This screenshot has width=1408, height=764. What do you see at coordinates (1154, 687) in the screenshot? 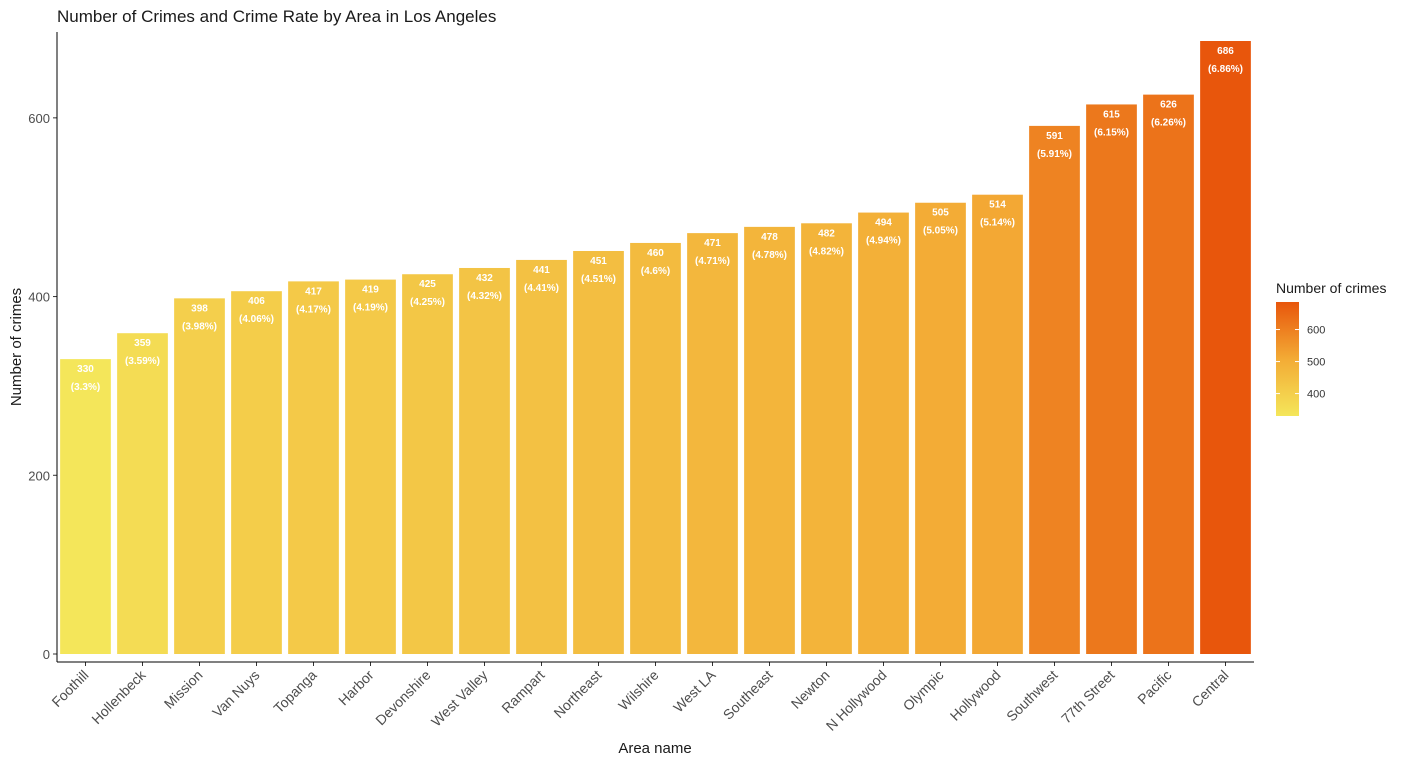
I see `x-tick-label: Pacific` at bounding box center [1154, 687].